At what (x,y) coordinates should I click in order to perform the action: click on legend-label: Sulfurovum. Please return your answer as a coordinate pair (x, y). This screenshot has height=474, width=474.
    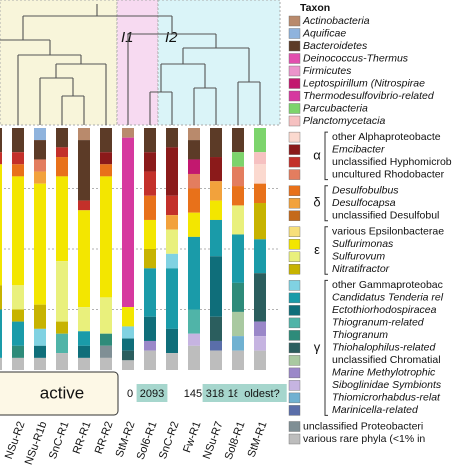
    Looking at the image, I should click on (358, 257).